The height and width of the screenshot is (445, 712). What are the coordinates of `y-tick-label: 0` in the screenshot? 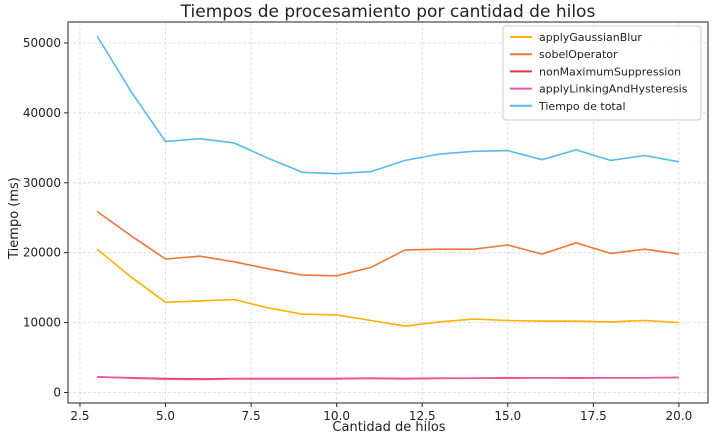 It's located at (57, 393).